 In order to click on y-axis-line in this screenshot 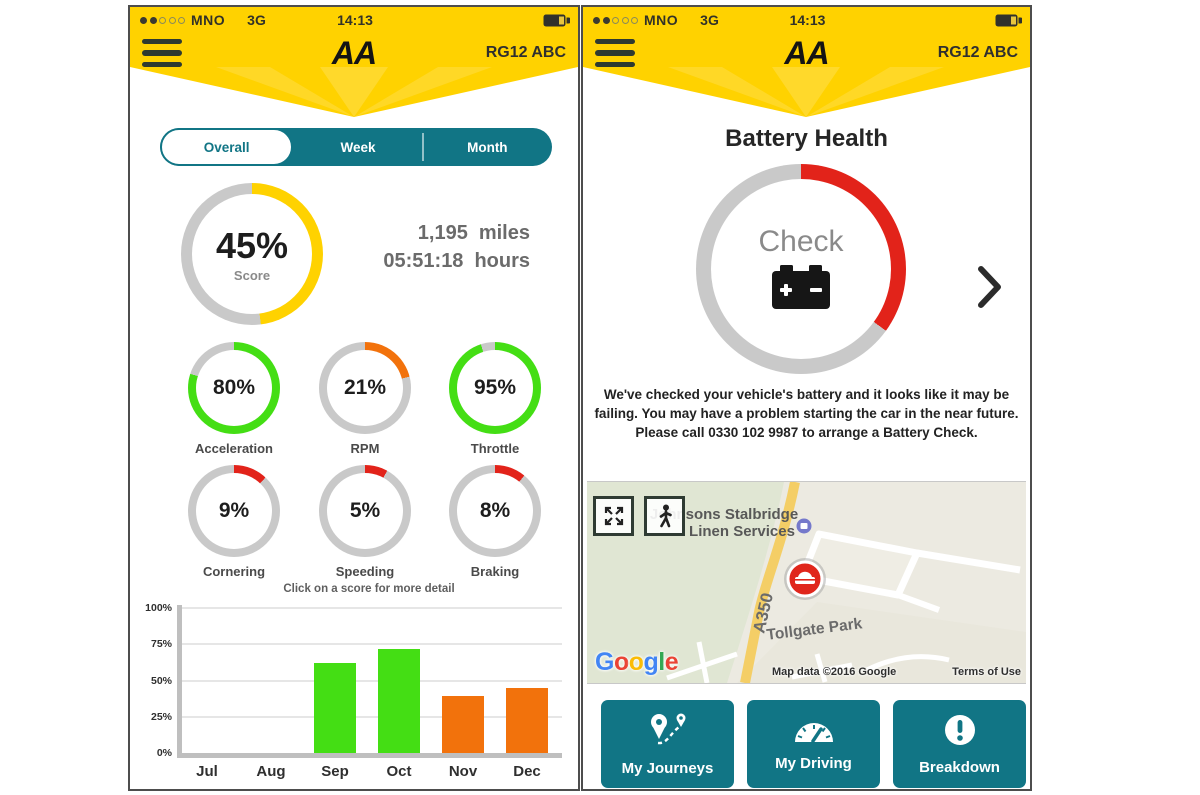, I will do `click(179, 681)`.